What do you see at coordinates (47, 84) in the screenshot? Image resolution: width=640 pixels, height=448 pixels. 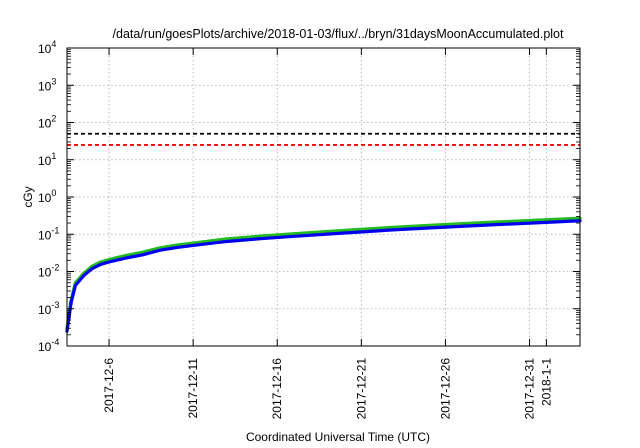 I see `y-tick-label: 10³` at bounding box center [47, 84].